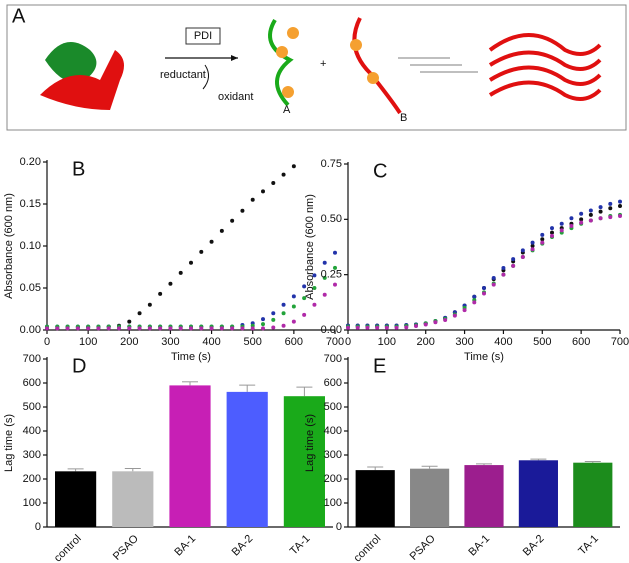 Image resolution: width=629 pixels, height=563 pixels. What do you see at coordinates (339, 527) in the screenshot?
I see `y-tick-label: 0` at bounding box center [339, 527].